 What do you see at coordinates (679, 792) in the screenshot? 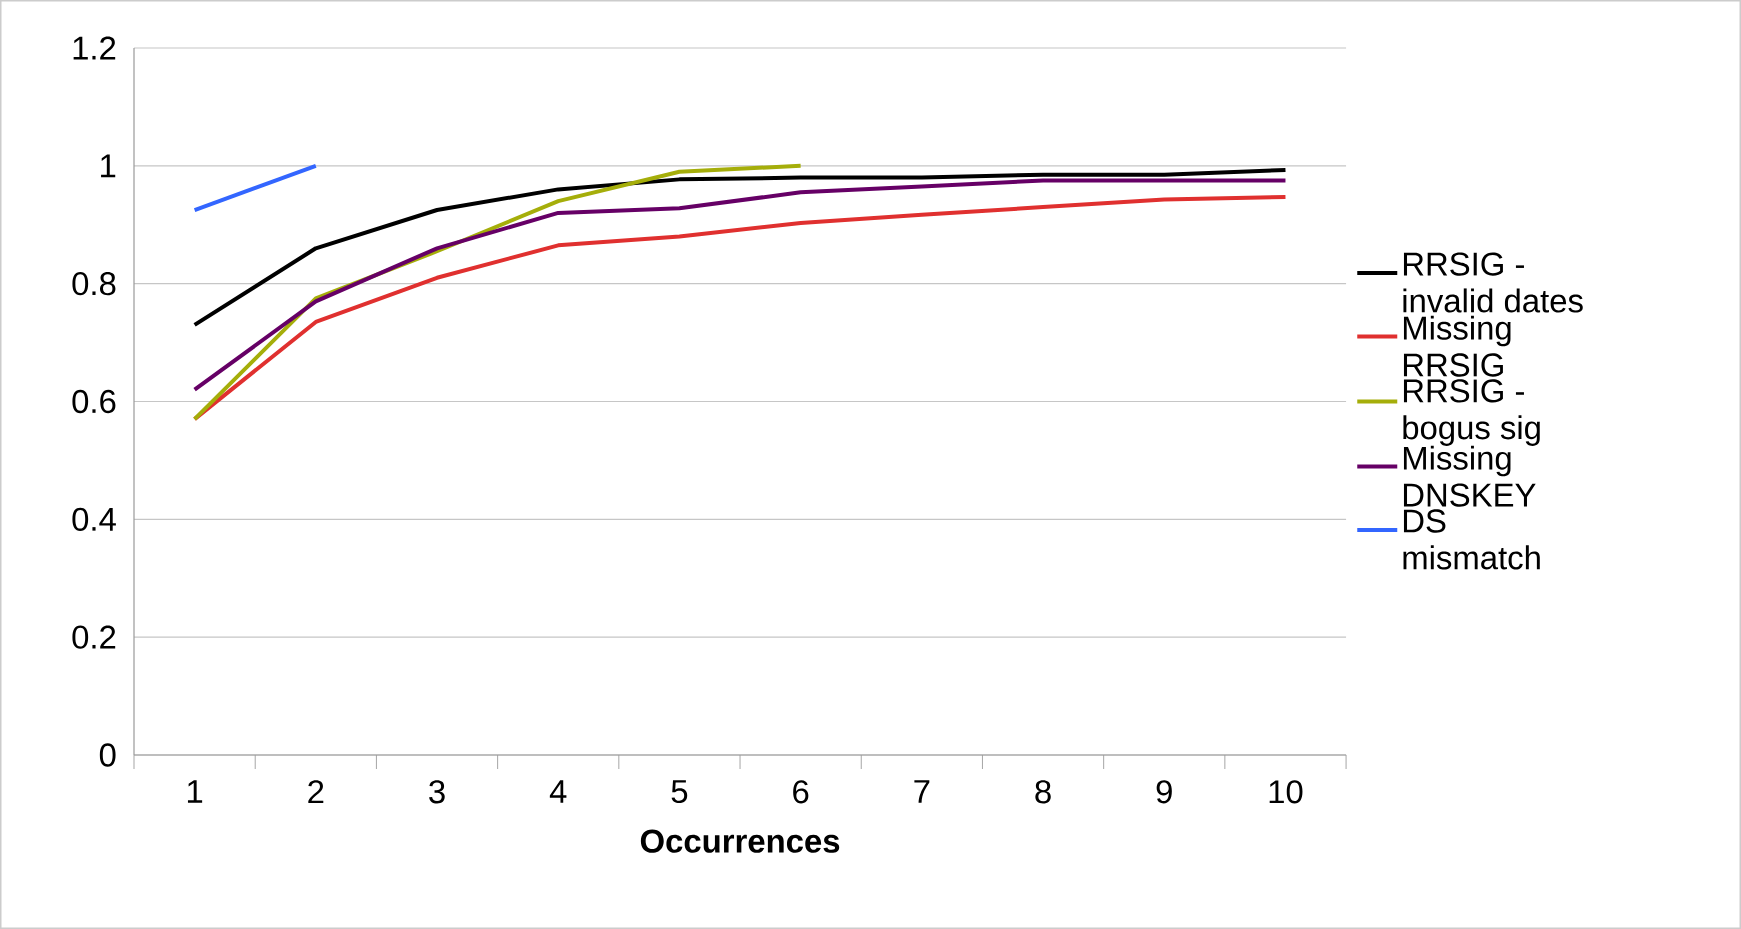
I see `x-tick-label: 5` at bounding box center [679, 792].